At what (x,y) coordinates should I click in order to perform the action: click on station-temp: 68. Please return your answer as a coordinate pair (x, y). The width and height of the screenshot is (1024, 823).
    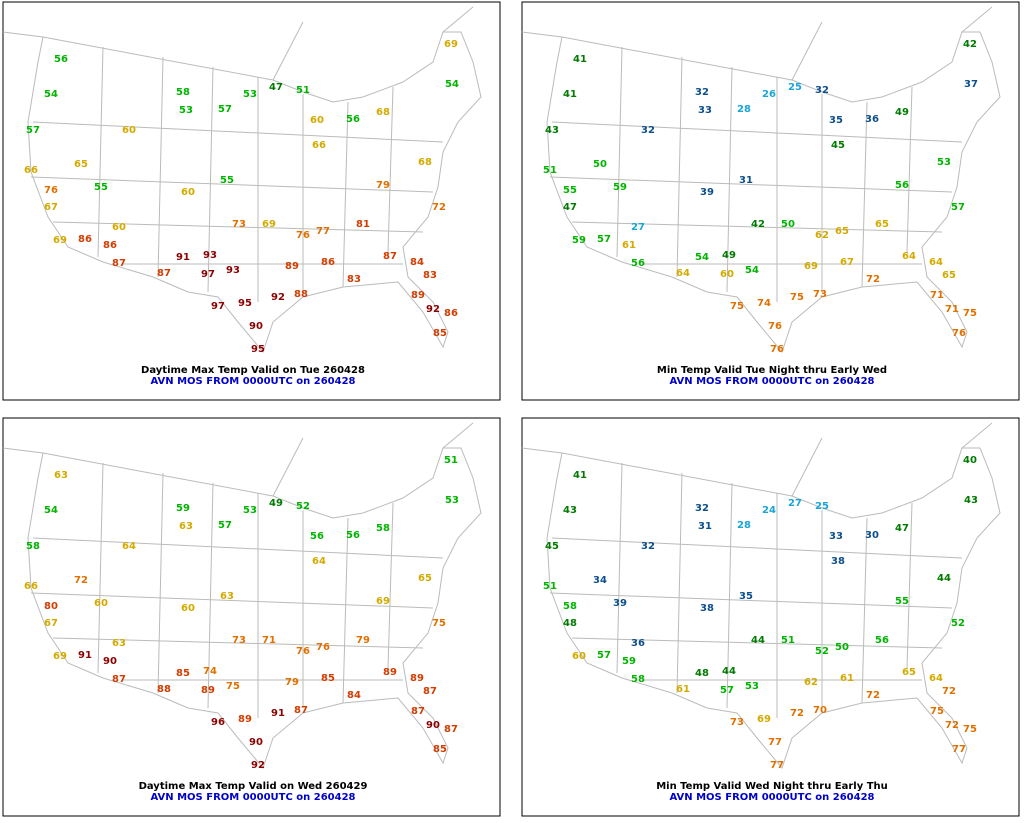
    Looking at the image, I should click on (383, 112).